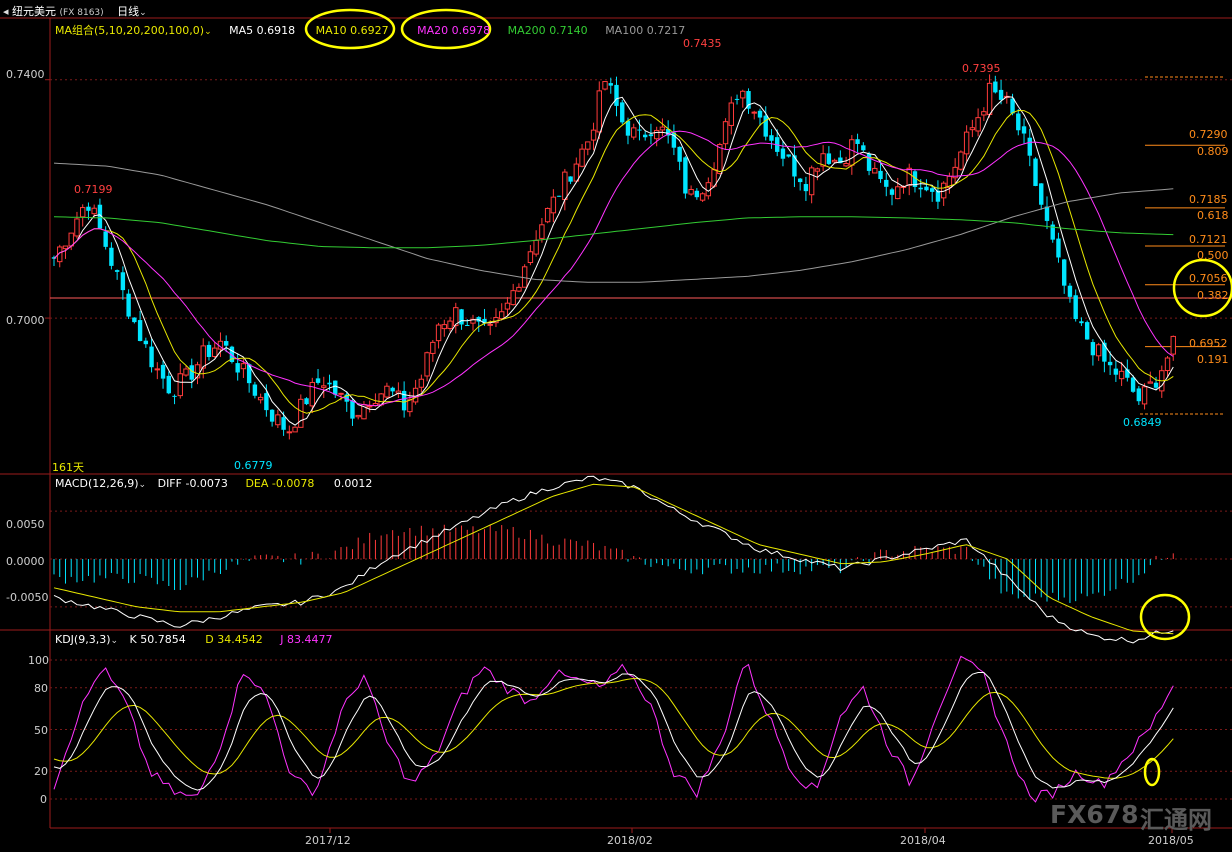 This screenshot has height=852, width=1232. Describe the element at coordinates (208, 32) in the screenshot. I see `ma-dropdown-icon: ⌄` at that location.